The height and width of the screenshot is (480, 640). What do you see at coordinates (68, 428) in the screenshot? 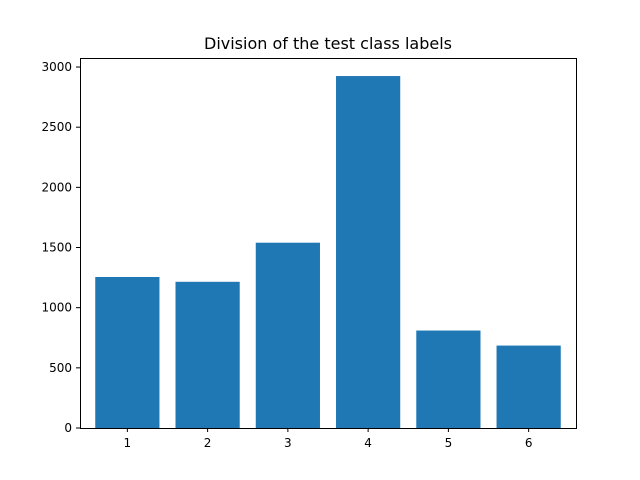
I see `y-tick-label: 0` at bounding box center [68, 428].